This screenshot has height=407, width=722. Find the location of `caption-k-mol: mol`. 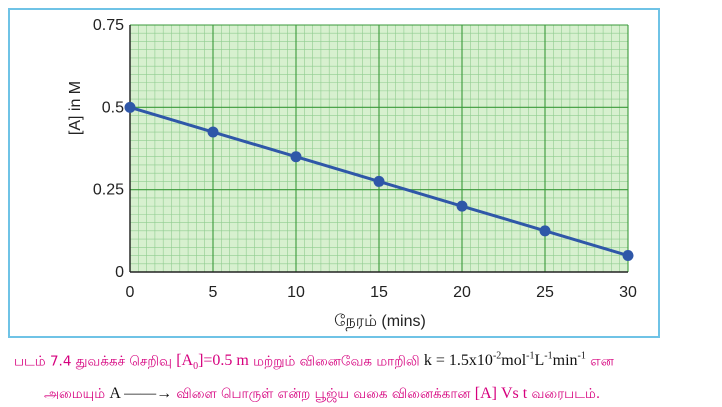

caption-k-mol: mol is located at coordinates (514, 361).